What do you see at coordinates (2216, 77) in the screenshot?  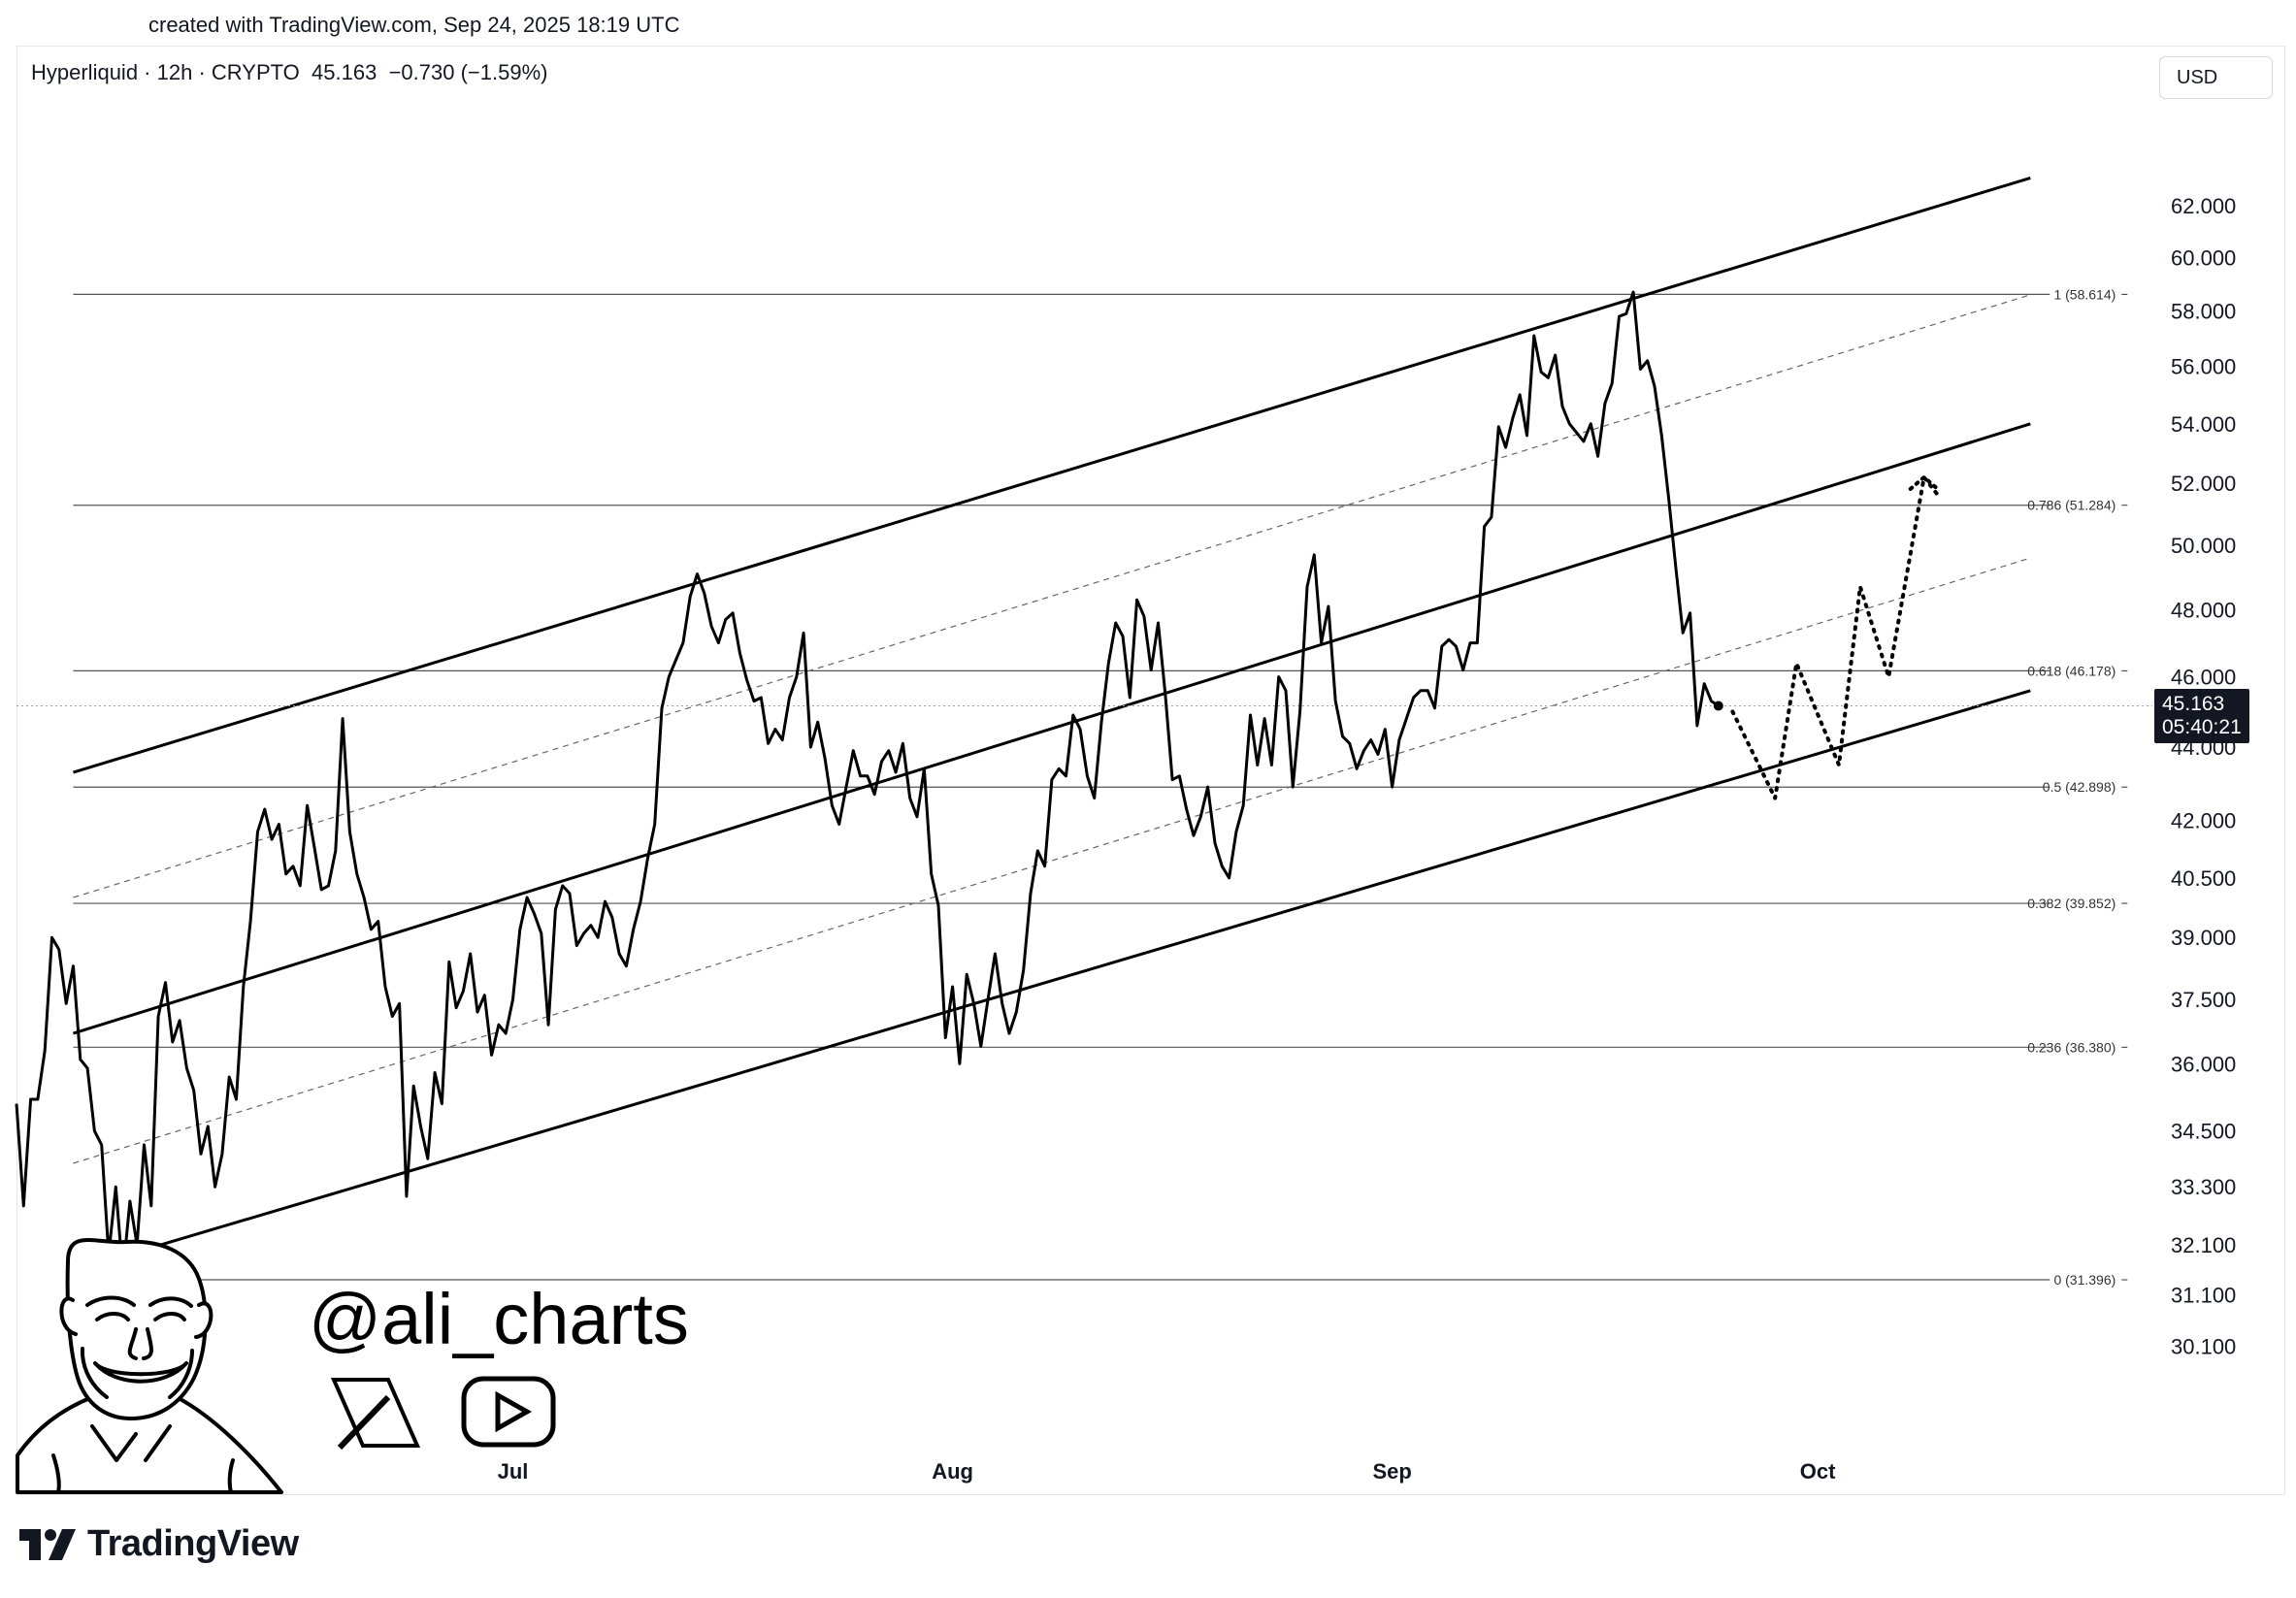 I see `currency-button: USD` at bounding box center [2216, 77].